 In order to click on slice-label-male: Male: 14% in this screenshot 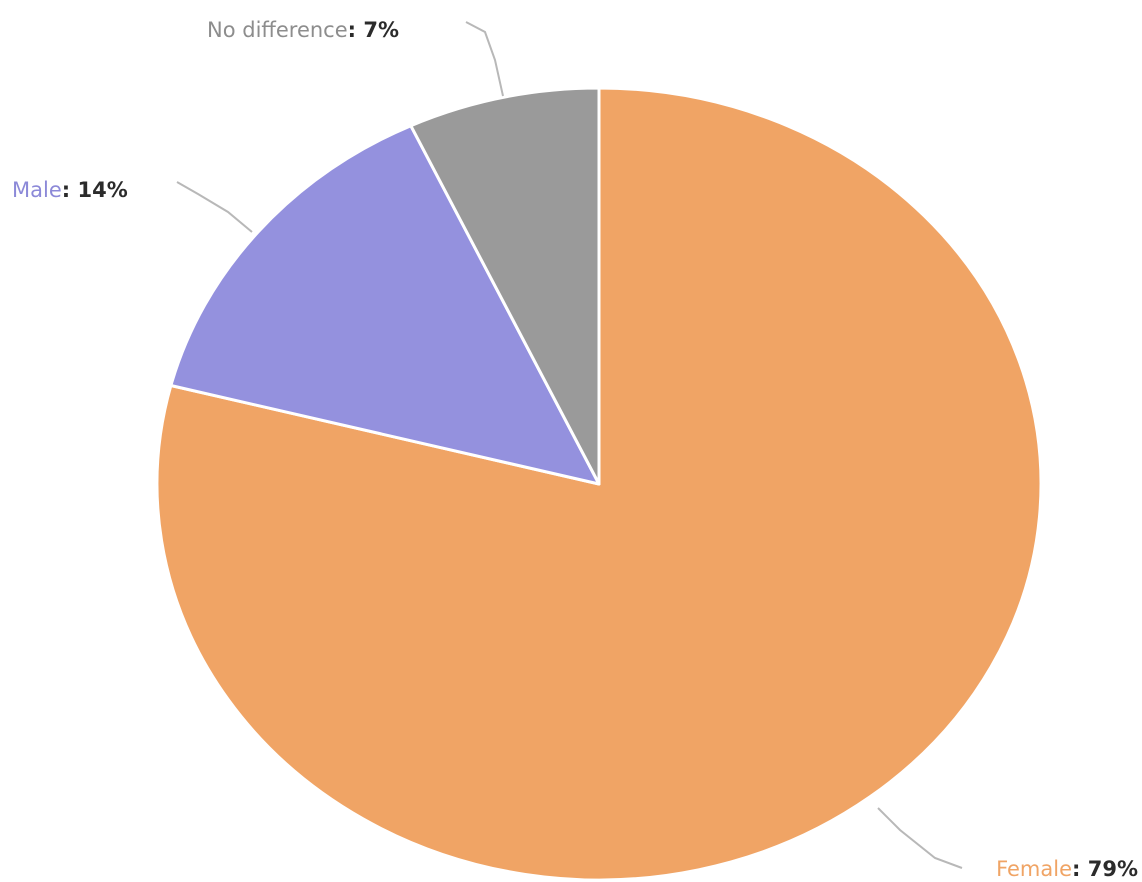, I will do `click(70, 190)`.